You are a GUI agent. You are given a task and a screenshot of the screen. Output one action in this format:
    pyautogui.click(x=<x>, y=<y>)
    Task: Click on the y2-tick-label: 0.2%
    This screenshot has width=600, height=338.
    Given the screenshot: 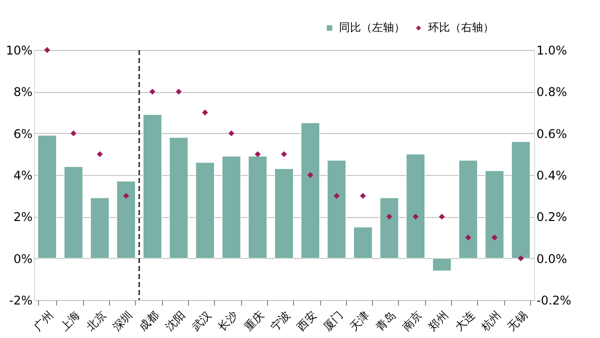 What is the action you would take?
    pyautogui.click(x=551, y=217)
    